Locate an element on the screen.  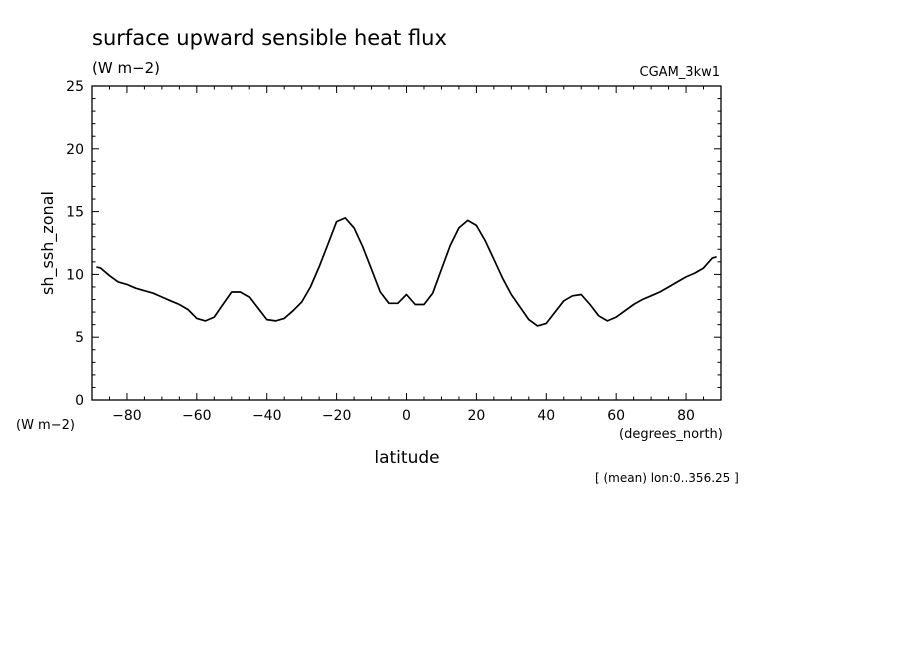
series-line is located at coordinates (406, 272).